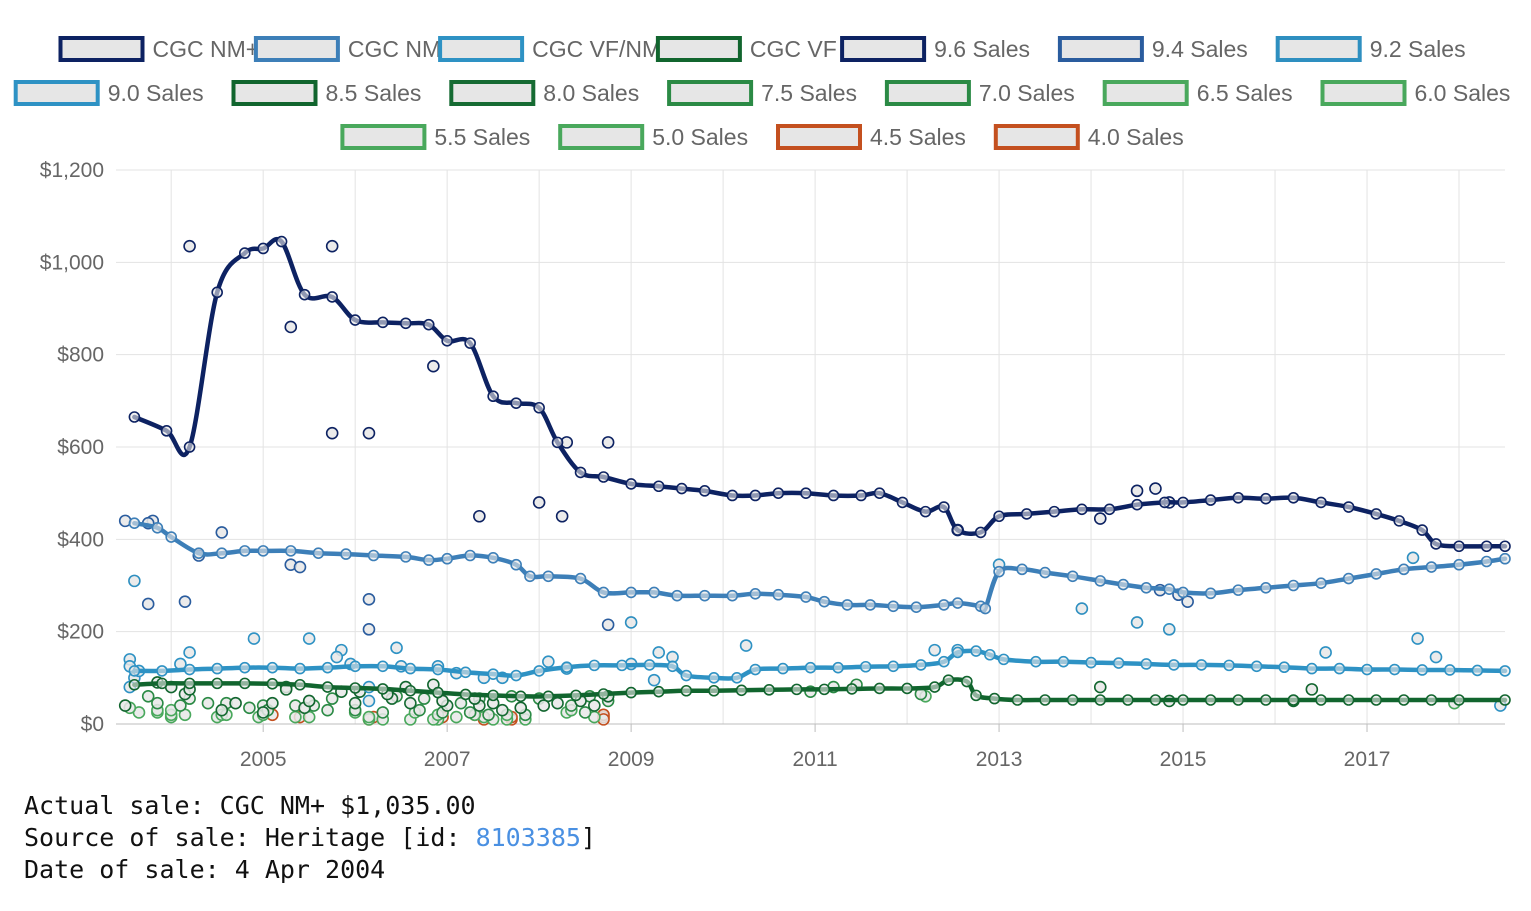 The width and height of the screenshot is (1531, 911). Describe the element at coordinates (935, 49) in the screenshot. I see `legend-item-9-6-sales: 9.6 Sales` at that location.